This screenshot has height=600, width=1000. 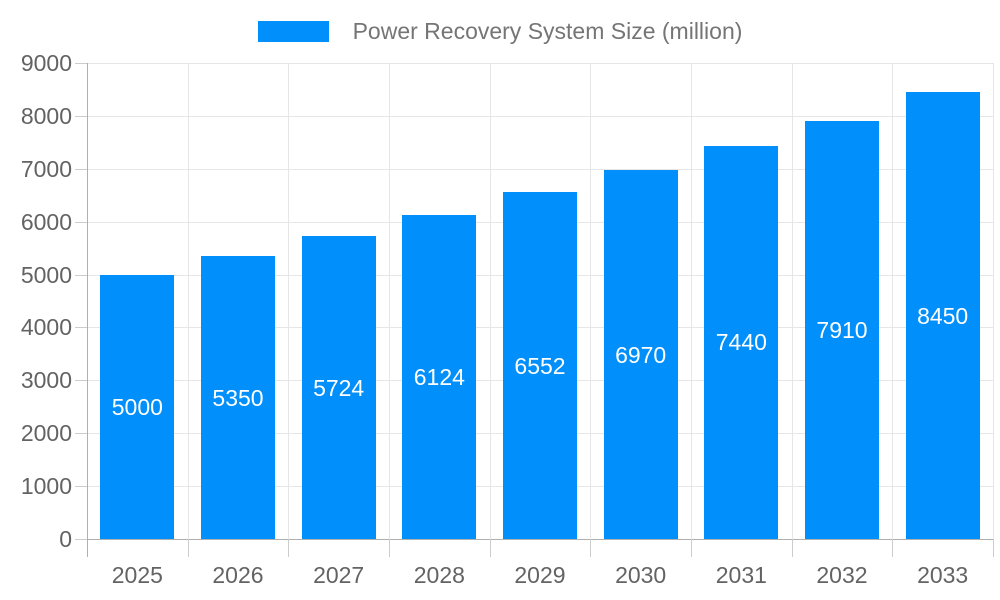 I want to click on x-axis-label: 2032, so click(x=842, y=575).